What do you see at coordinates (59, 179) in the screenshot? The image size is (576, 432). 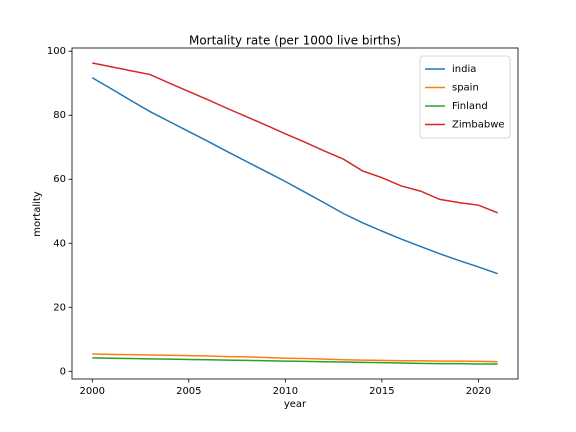 I see `y-tick-label: 60` at bounding box center [59, 179].